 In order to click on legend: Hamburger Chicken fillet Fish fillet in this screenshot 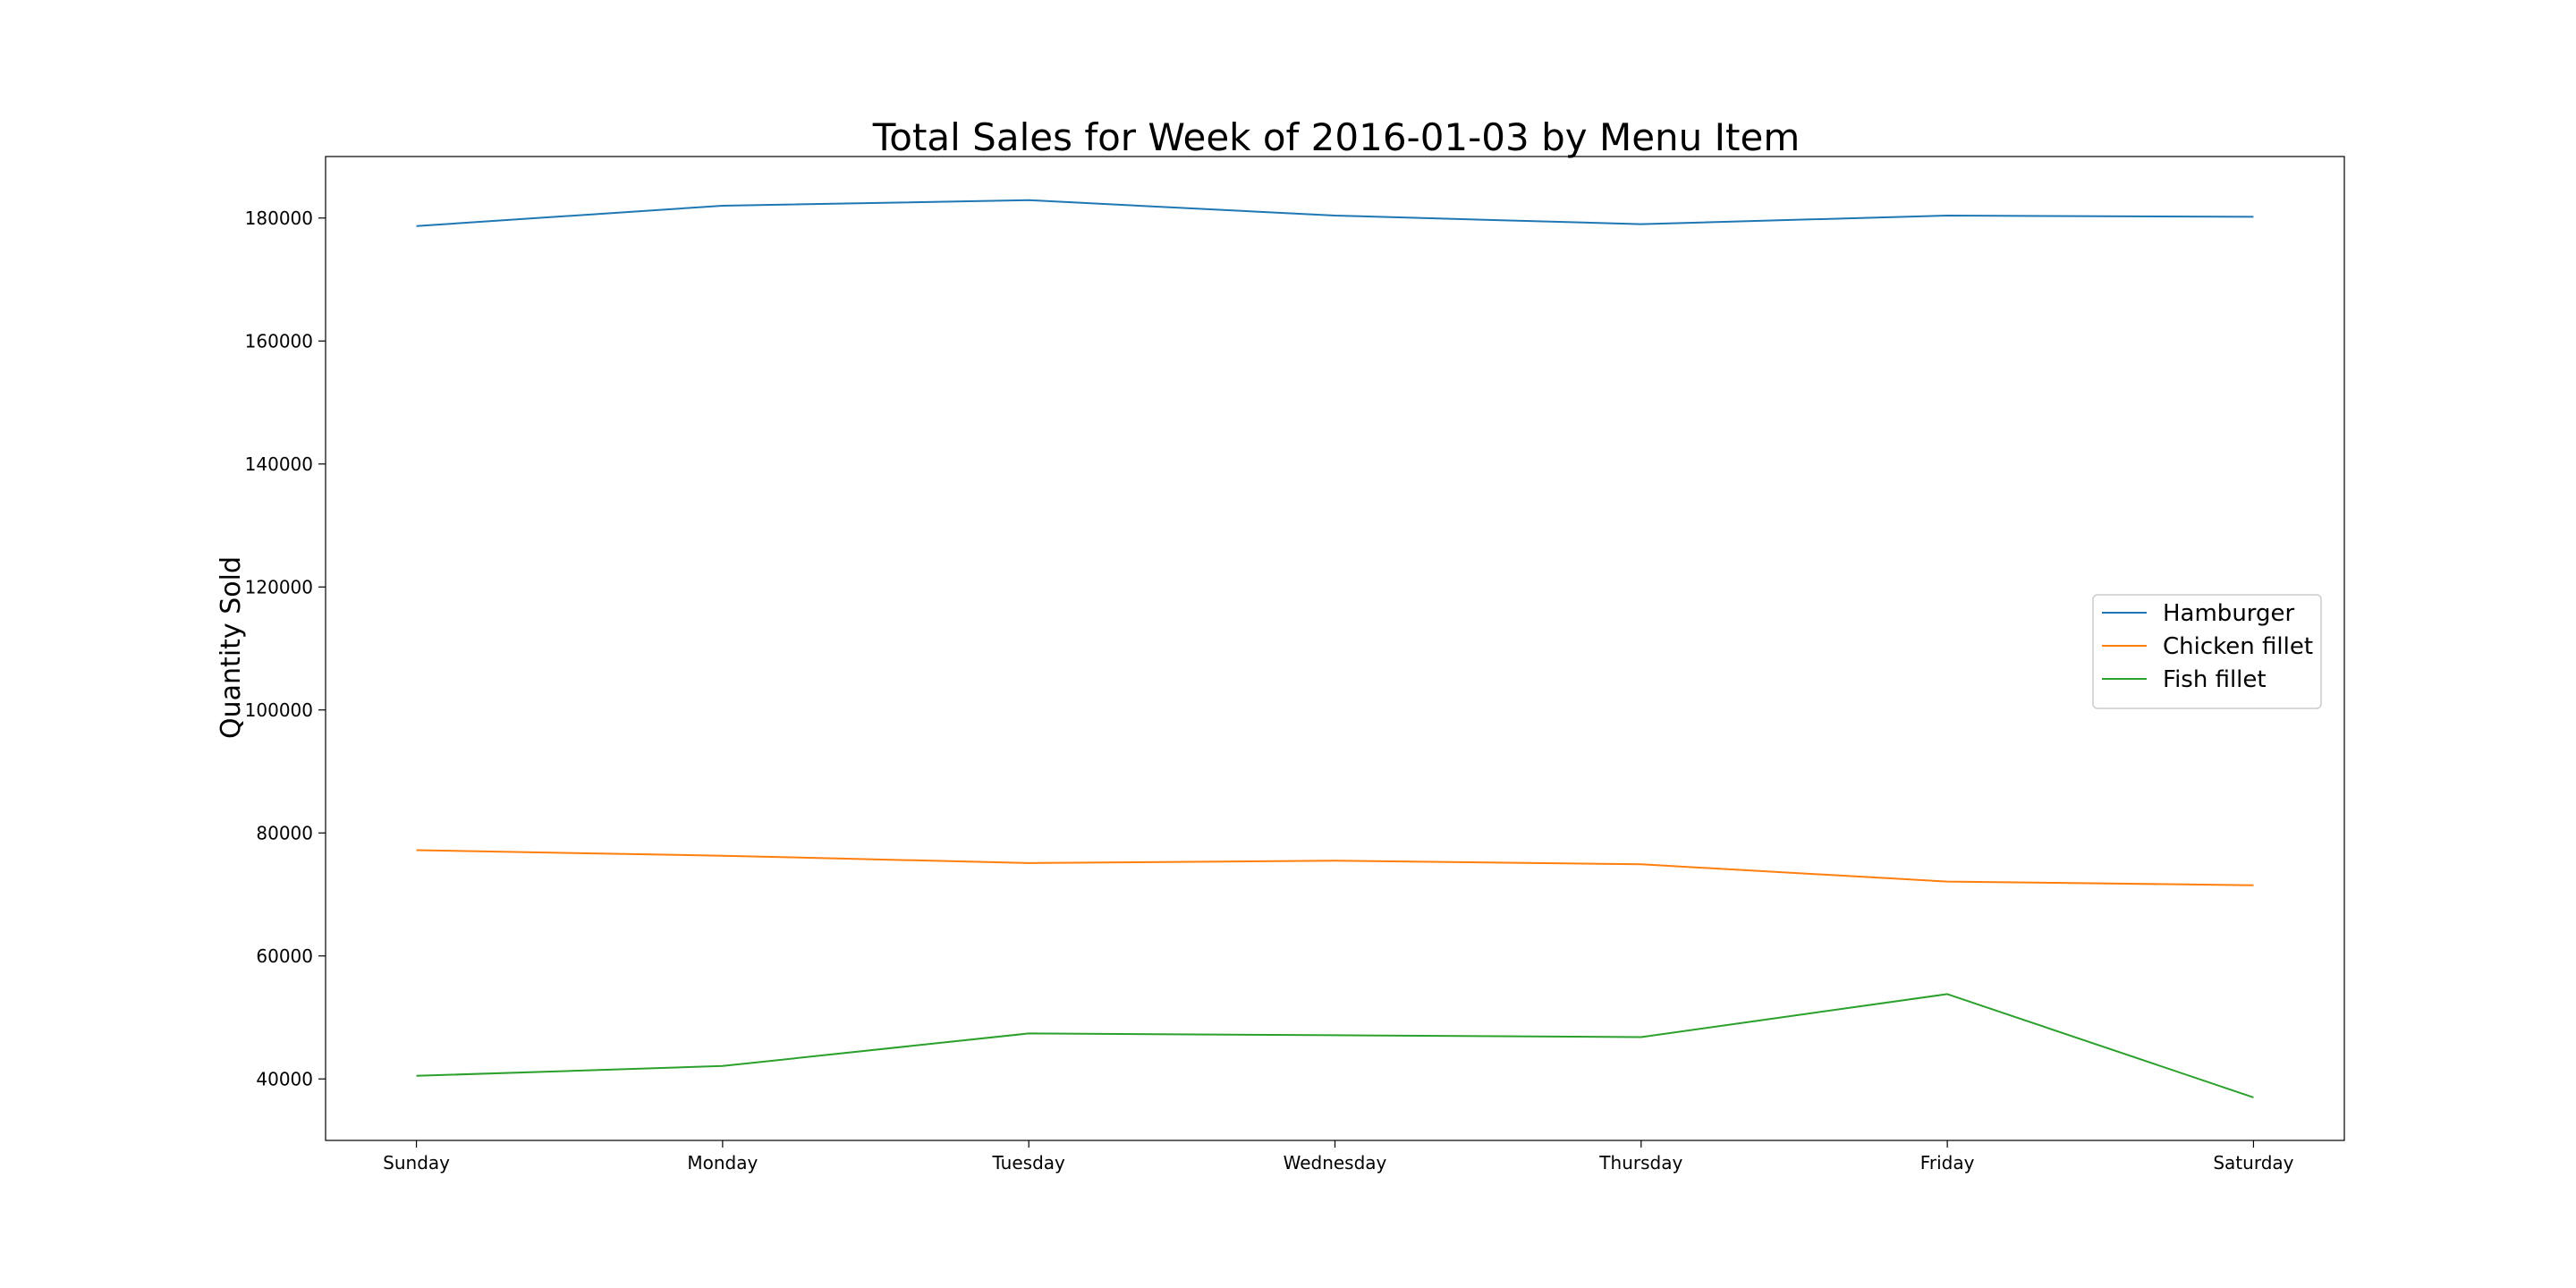, I will do `click(2207, 651)`.